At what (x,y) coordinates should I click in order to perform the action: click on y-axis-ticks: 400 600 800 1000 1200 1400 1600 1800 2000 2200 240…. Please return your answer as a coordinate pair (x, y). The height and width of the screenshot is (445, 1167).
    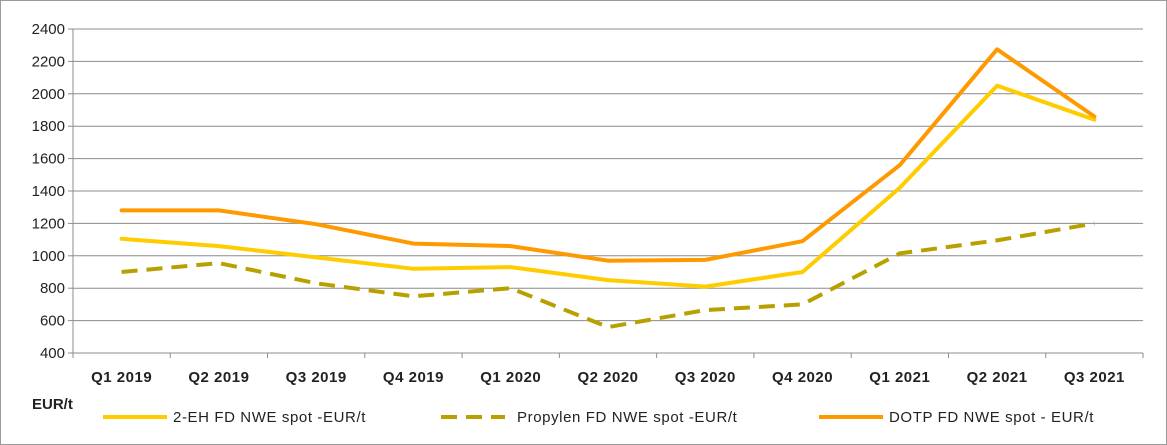
    Looking at the image, I should click on (48, 191).